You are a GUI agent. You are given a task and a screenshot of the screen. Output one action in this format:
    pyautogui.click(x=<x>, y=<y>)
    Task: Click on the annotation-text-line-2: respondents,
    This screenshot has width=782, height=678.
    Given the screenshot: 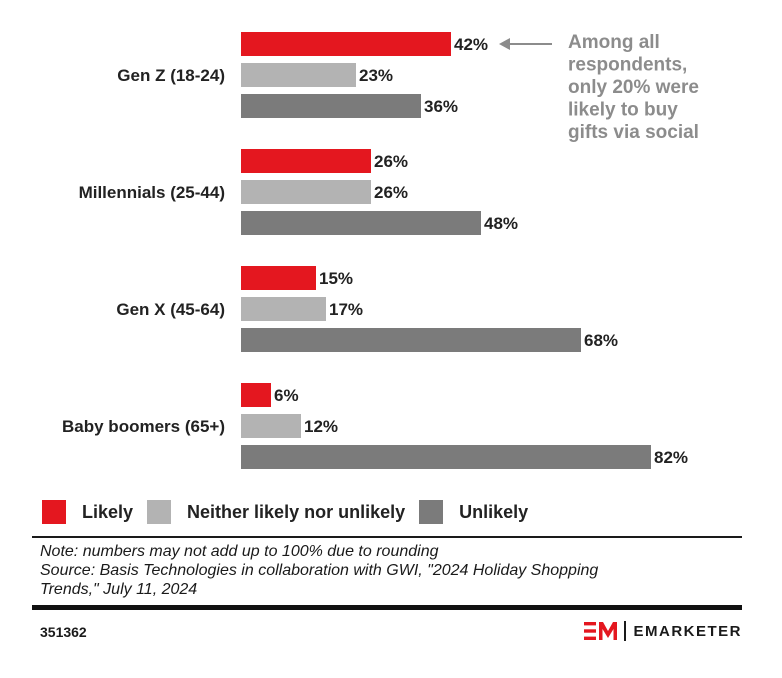 What is the action you would take?
    pyautogui.click(x=627, y=65)
    